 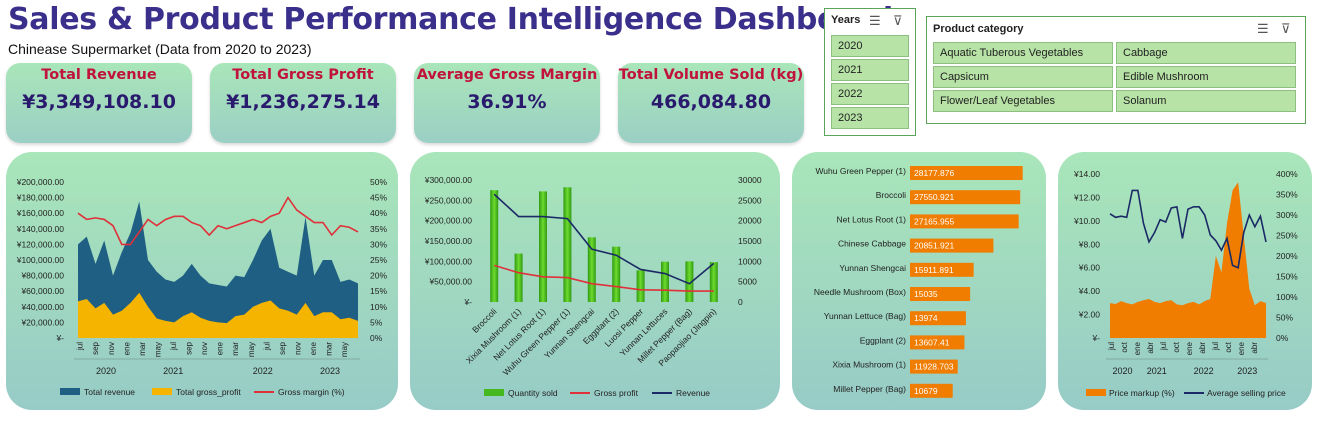 What do you see at coordinates (1023, 101) in the screenshot?
I see `slicer-item-flower-leaf: Flower/Leaf Vegetables` at bounding box center [1023, 101].